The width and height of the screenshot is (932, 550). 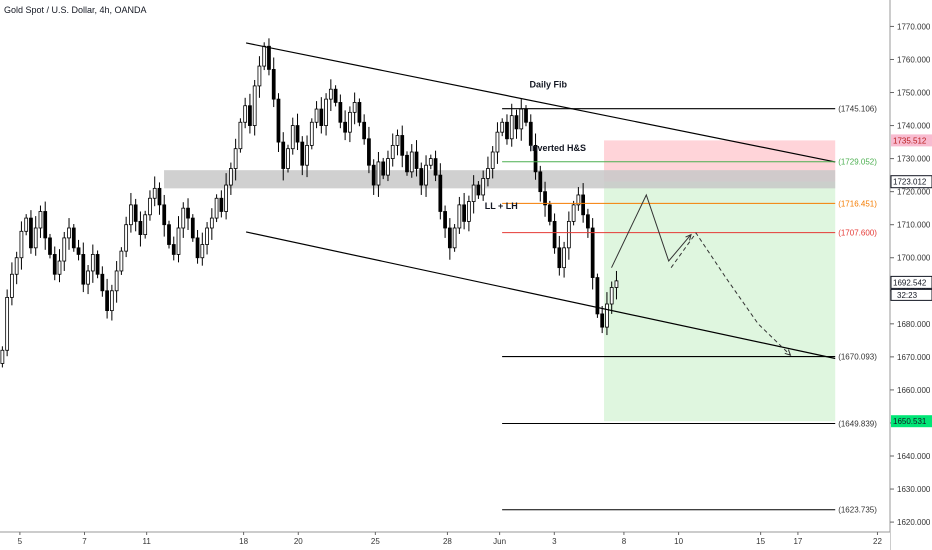 I want to click on x-axis: 5 7 11 18 20 25 28 Jun 3 8 10 15 17 22, so click(x=450, y=539).